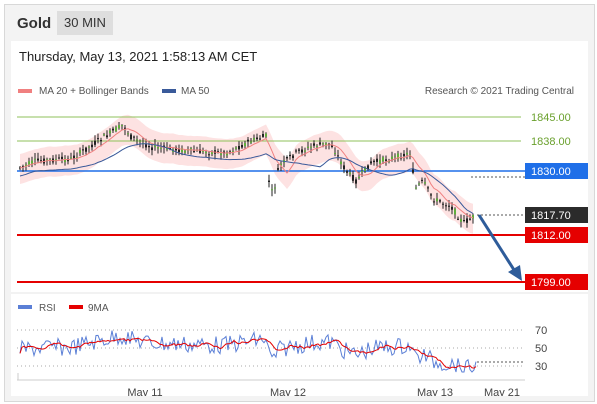  Describe the element at coordinates (541, 367) in the screenshot. I see `rsi-tick-30: 30` at that location.